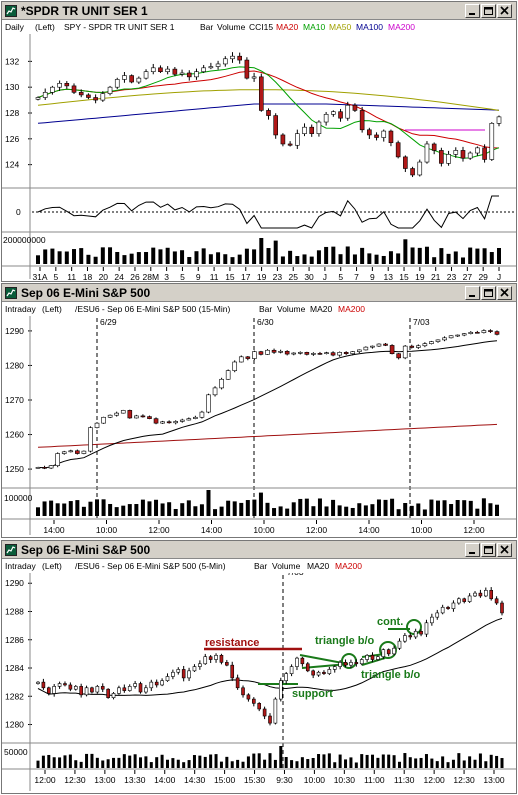 The width and height of the screenshot is (518, 795). I want to click on x-tick-label: J, so click(325, 276).